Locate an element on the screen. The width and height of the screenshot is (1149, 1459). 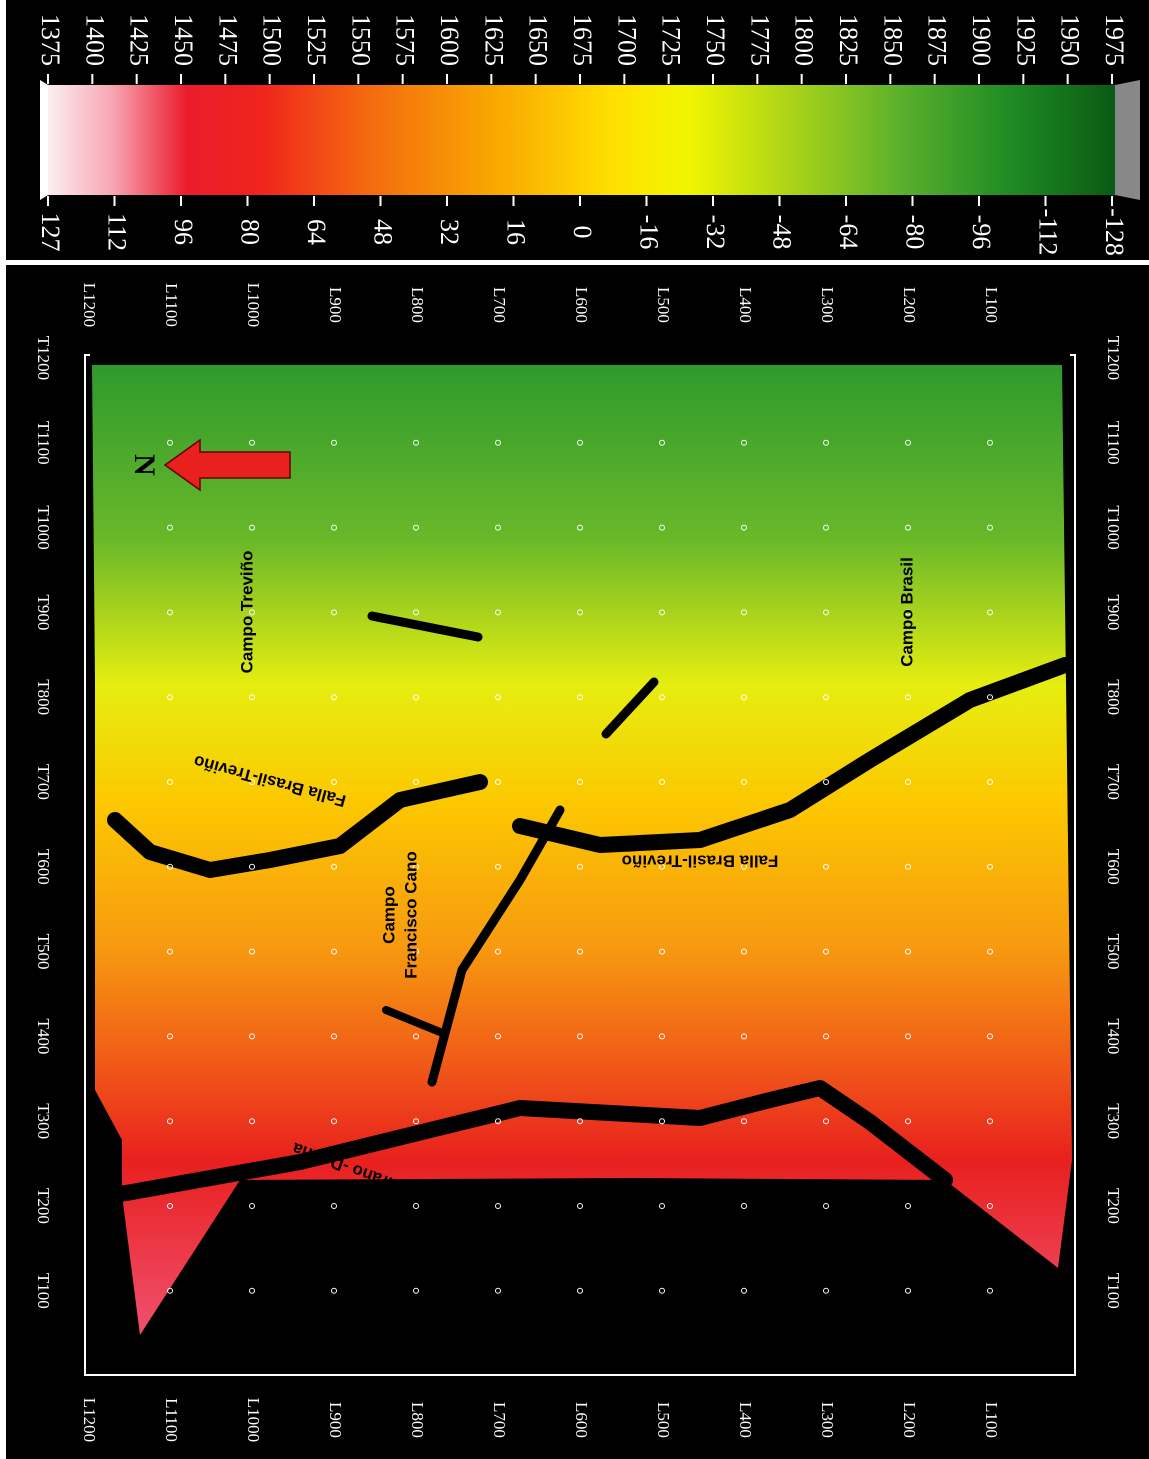
line-label: L800 is located at coordinates (417, 305).